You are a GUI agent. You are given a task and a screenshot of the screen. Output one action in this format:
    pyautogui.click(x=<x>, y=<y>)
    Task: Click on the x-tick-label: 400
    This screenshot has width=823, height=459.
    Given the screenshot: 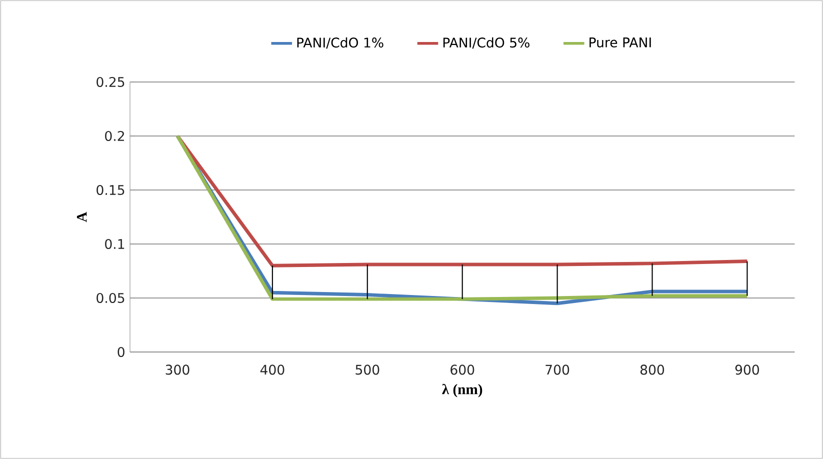 What is the action you would take?
    pyautogui.click(x=272, y=369)
    